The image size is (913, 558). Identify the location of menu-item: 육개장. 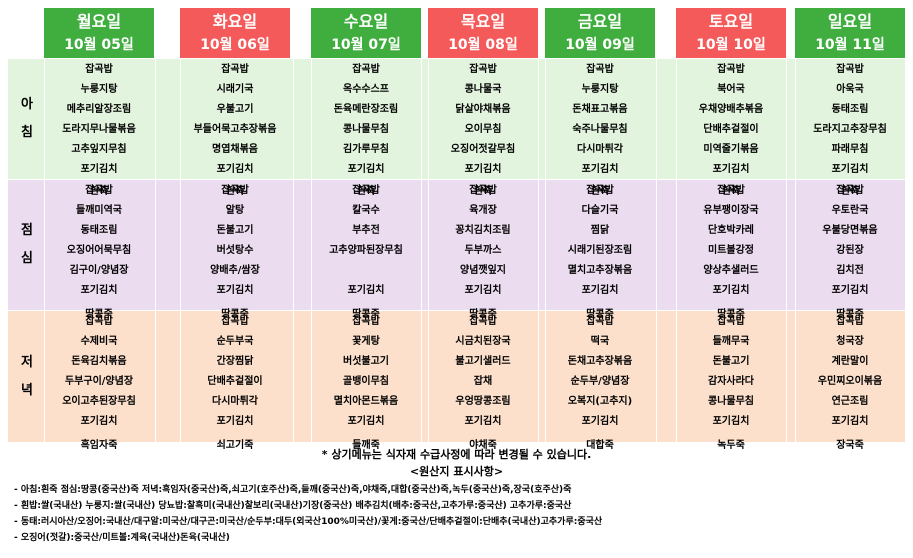
(483, 210).